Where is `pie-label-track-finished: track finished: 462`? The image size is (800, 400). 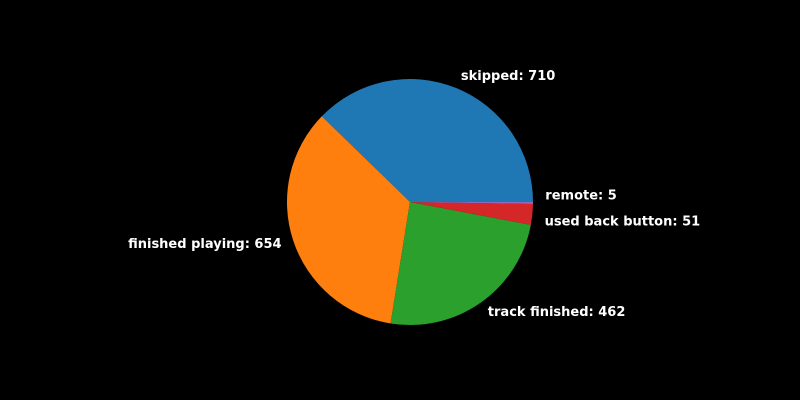
pie-label-track-finished: track finished: 462 is located at coordinates (557, 312).